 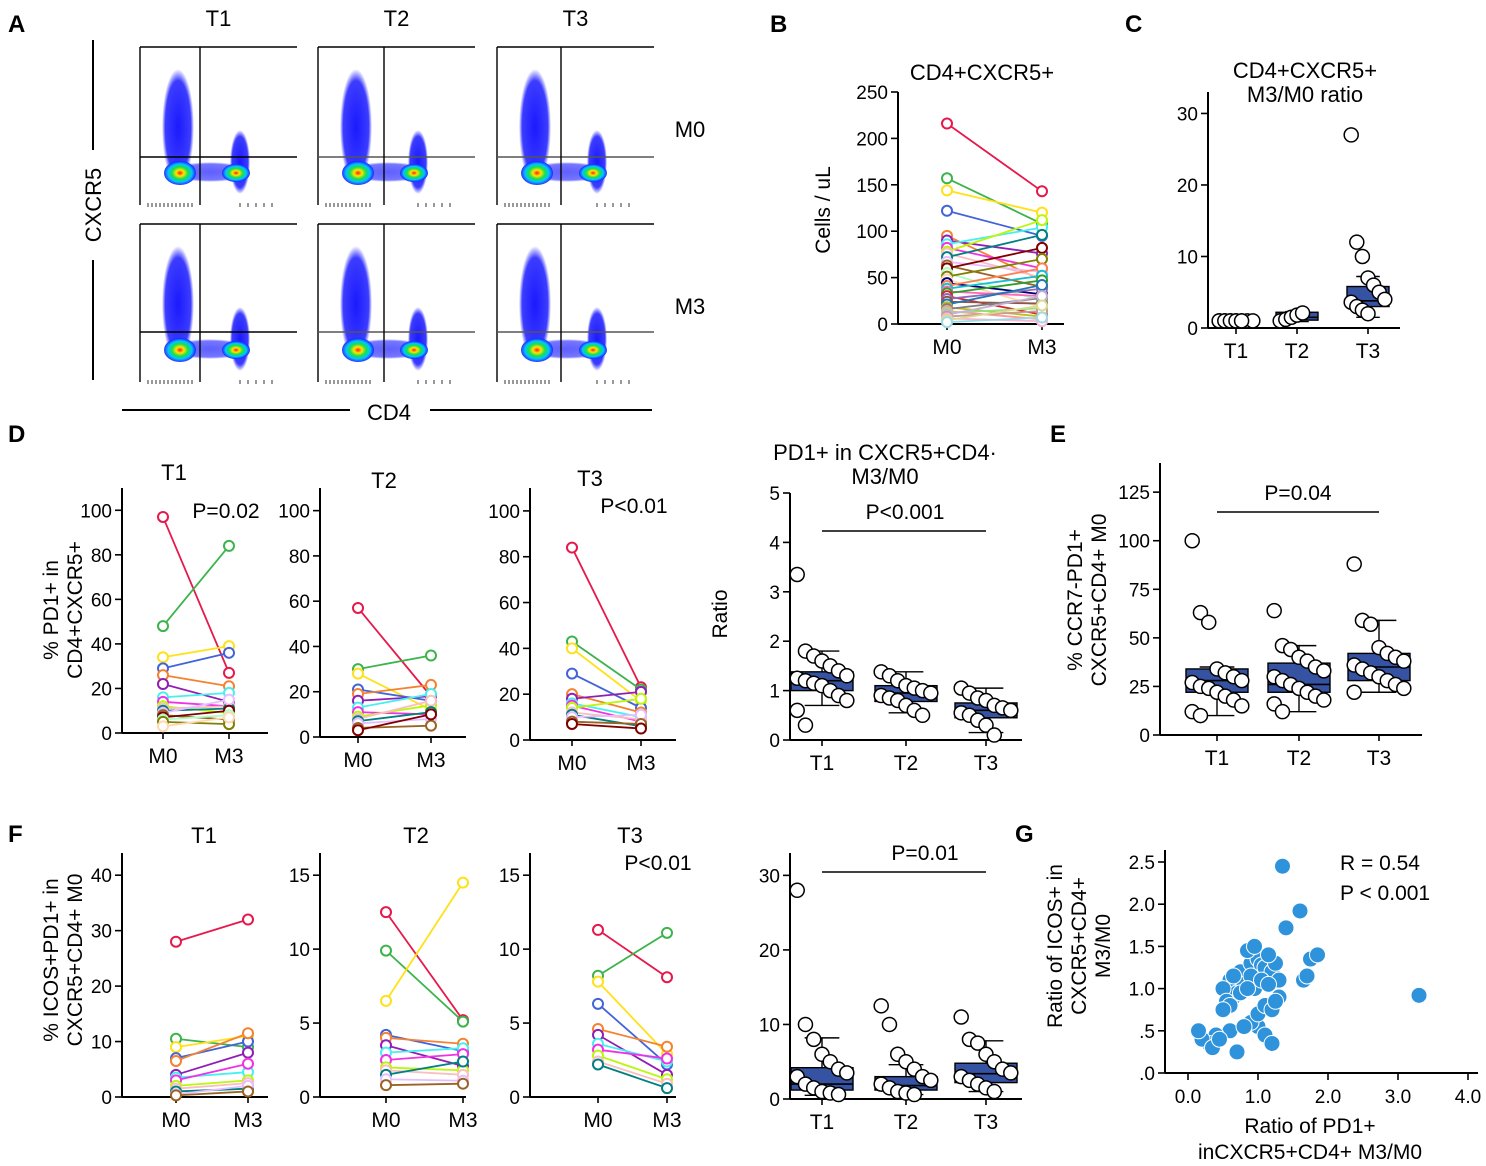 What do you see at coordinates (101, 987) in the screenshot?
I see `y-tick-label: 20` at bounding box center [101, 987].